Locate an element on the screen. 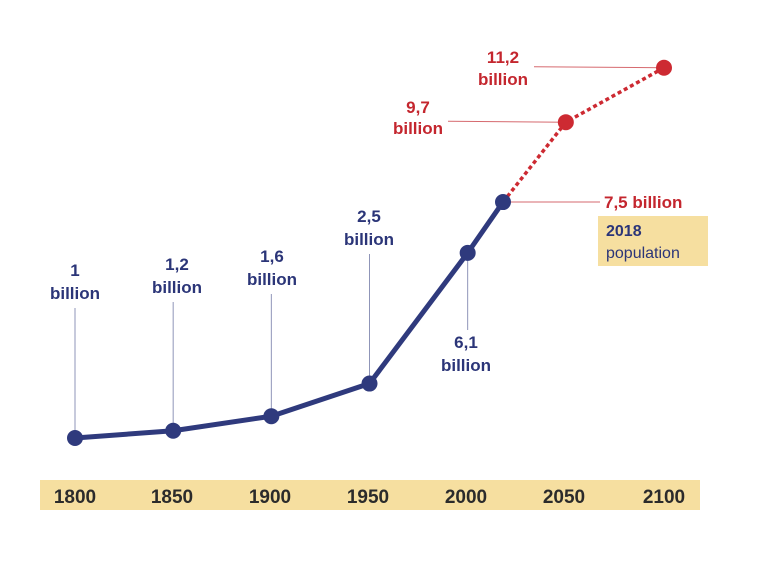 The height and width of the screenshot is (576, 768). x-axis-band is located at coordinates (370, 495).